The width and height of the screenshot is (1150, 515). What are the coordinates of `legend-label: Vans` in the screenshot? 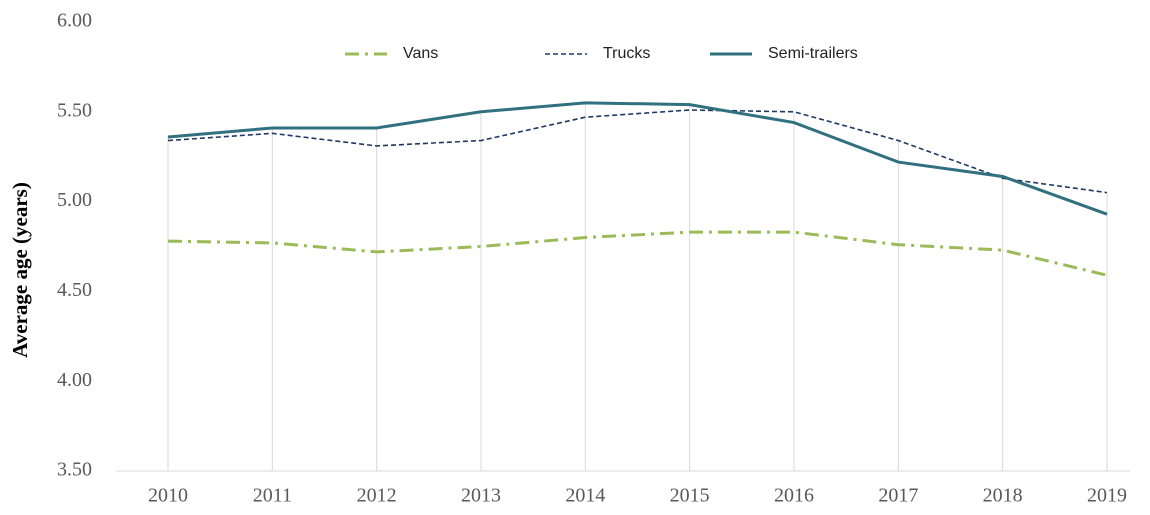 It's located at (420, 53).